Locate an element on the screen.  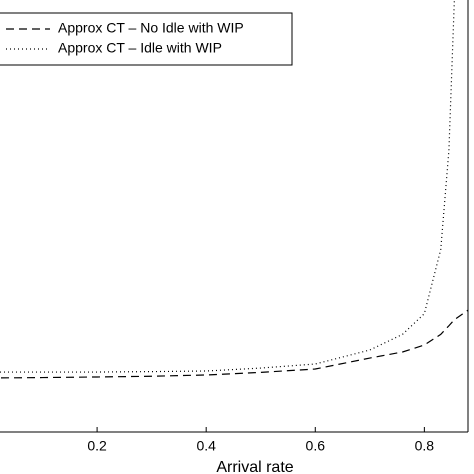
x-axis-label: Arrival rate is located at coordinates (254, 466).